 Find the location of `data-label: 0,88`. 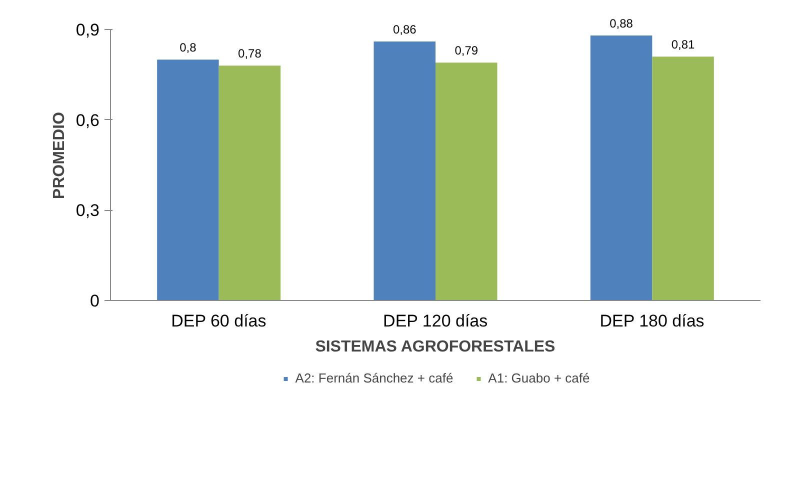

data-label: 0,88 is located at coordinates (622, 23).